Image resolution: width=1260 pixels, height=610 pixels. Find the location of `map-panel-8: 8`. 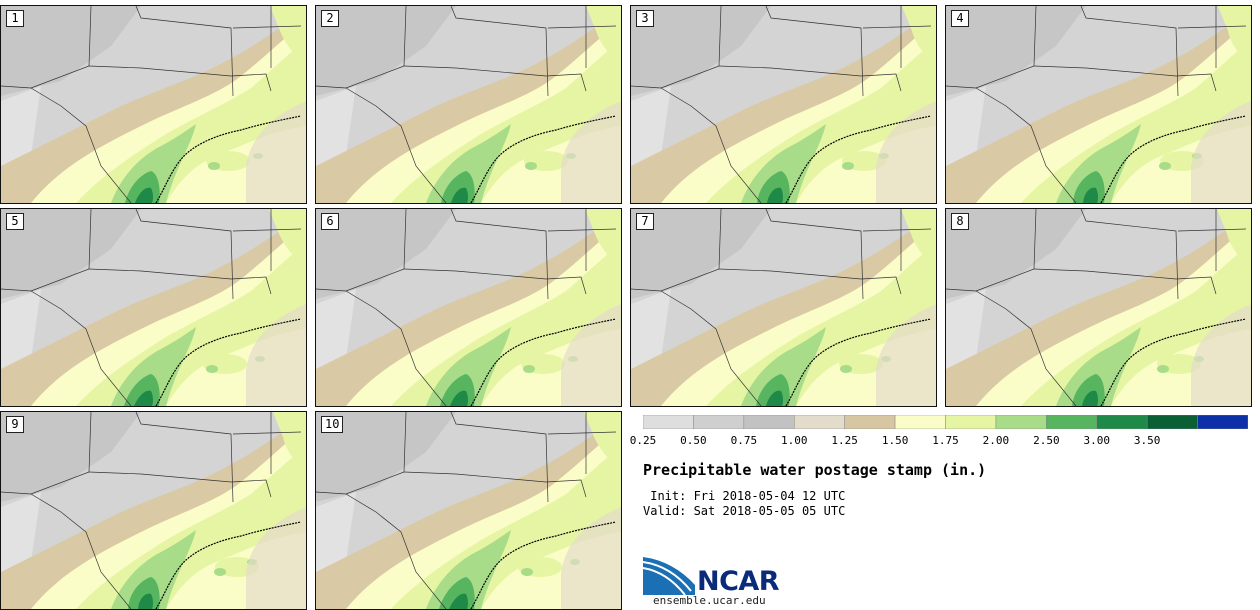

map-panel-8: 8 is located at coordinates (1098, 307).